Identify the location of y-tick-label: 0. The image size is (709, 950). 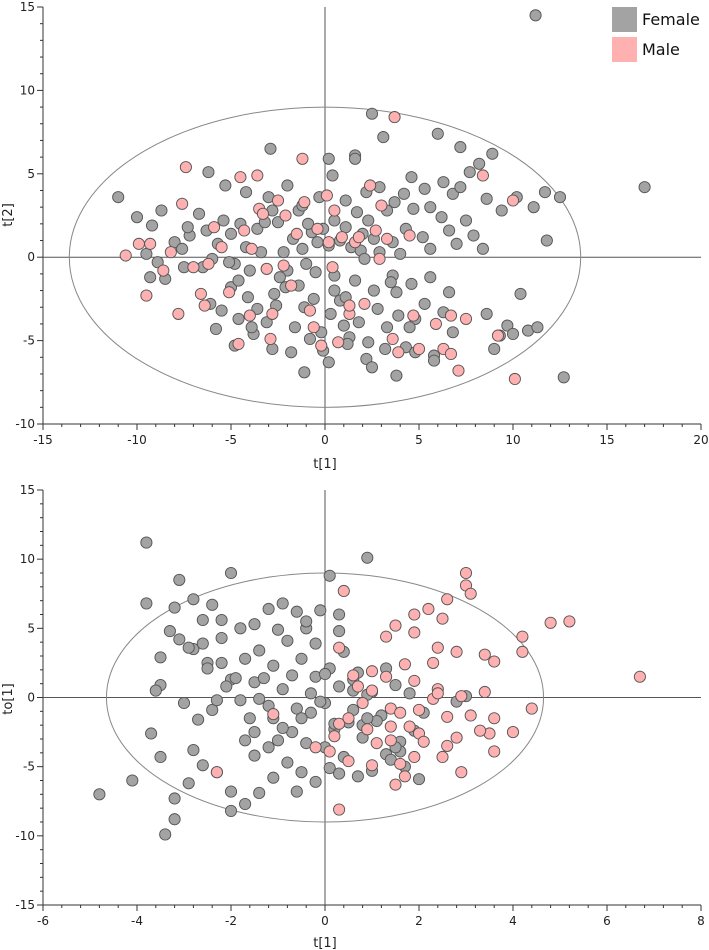
(31, 257).